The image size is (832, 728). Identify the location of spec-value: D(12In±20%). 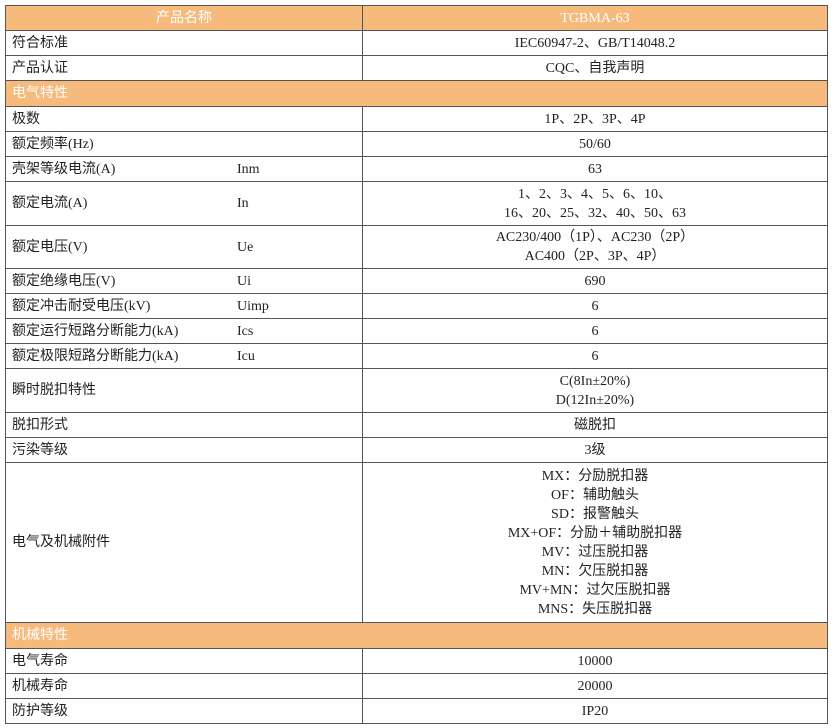
(595, 400).